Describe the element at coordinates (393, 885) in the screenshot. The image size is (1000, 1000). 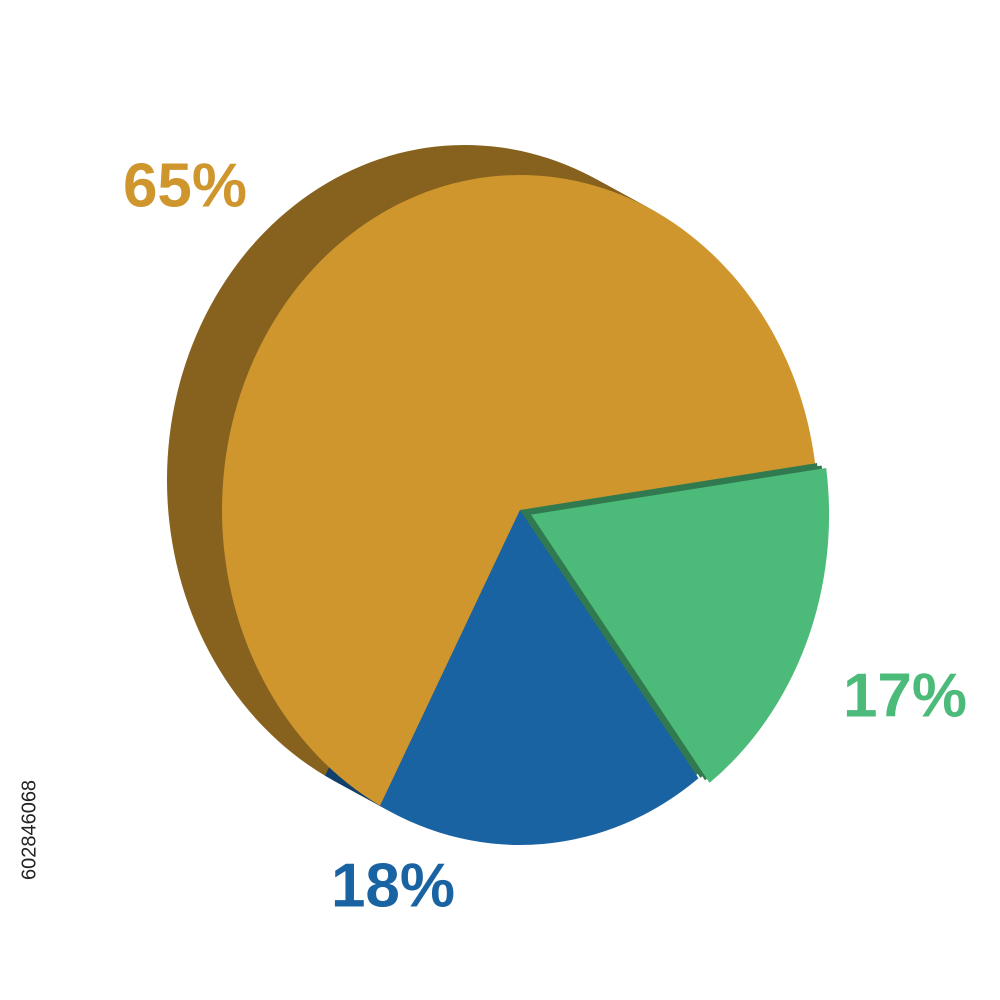
I see `slice-label: 18%` at that location.